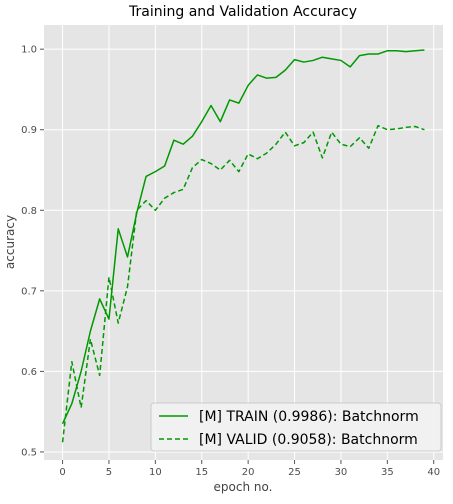 The image size is (453, 504). I want to click on chart-title: Training and Validation Accuracy, so click(242, 12).